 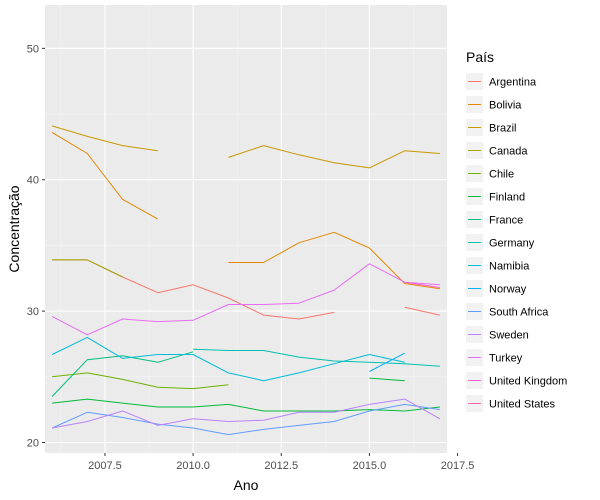 I want to click on legend-label-united-states: United States, so click(x=522, y=405).